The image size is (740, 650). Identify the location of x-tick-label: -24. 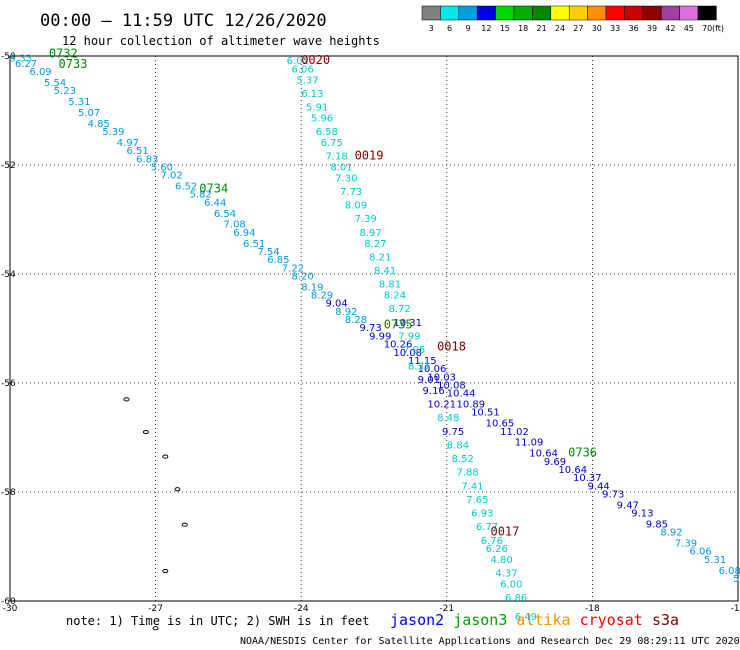
(301, 609).